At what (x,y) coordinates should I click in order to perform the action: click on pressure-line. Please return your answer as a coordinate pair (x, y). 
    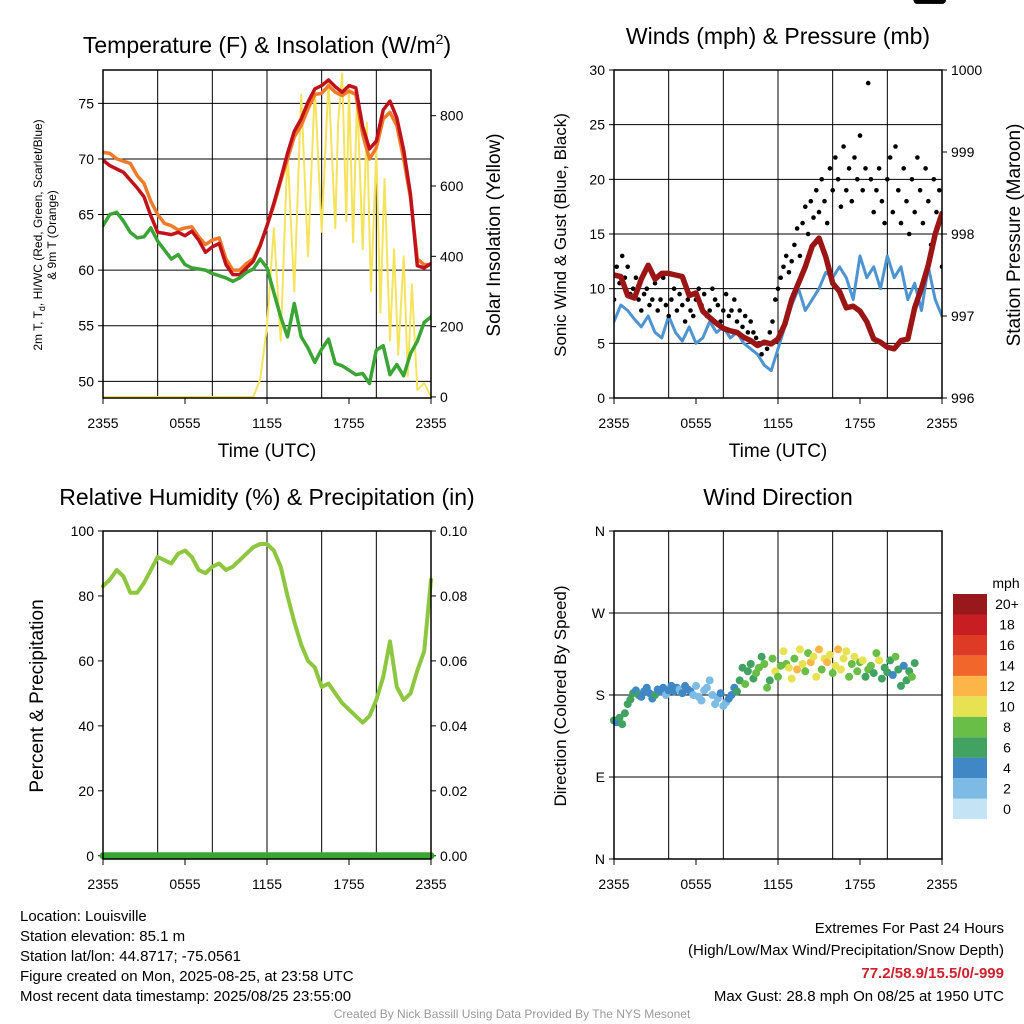
    Looking at the image, I should click on (778, 281).